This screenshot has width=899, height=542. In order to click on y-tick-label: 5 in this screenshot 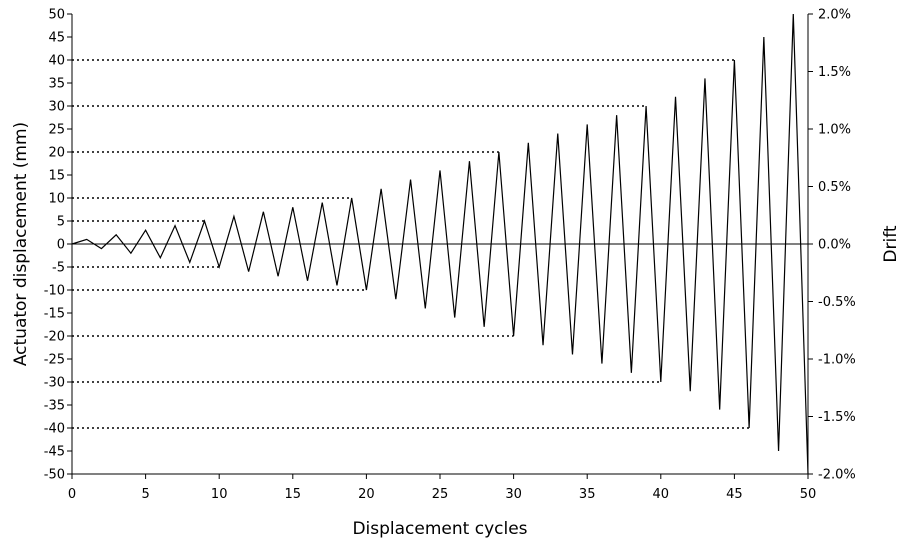, I will do `click(61, 222)`.